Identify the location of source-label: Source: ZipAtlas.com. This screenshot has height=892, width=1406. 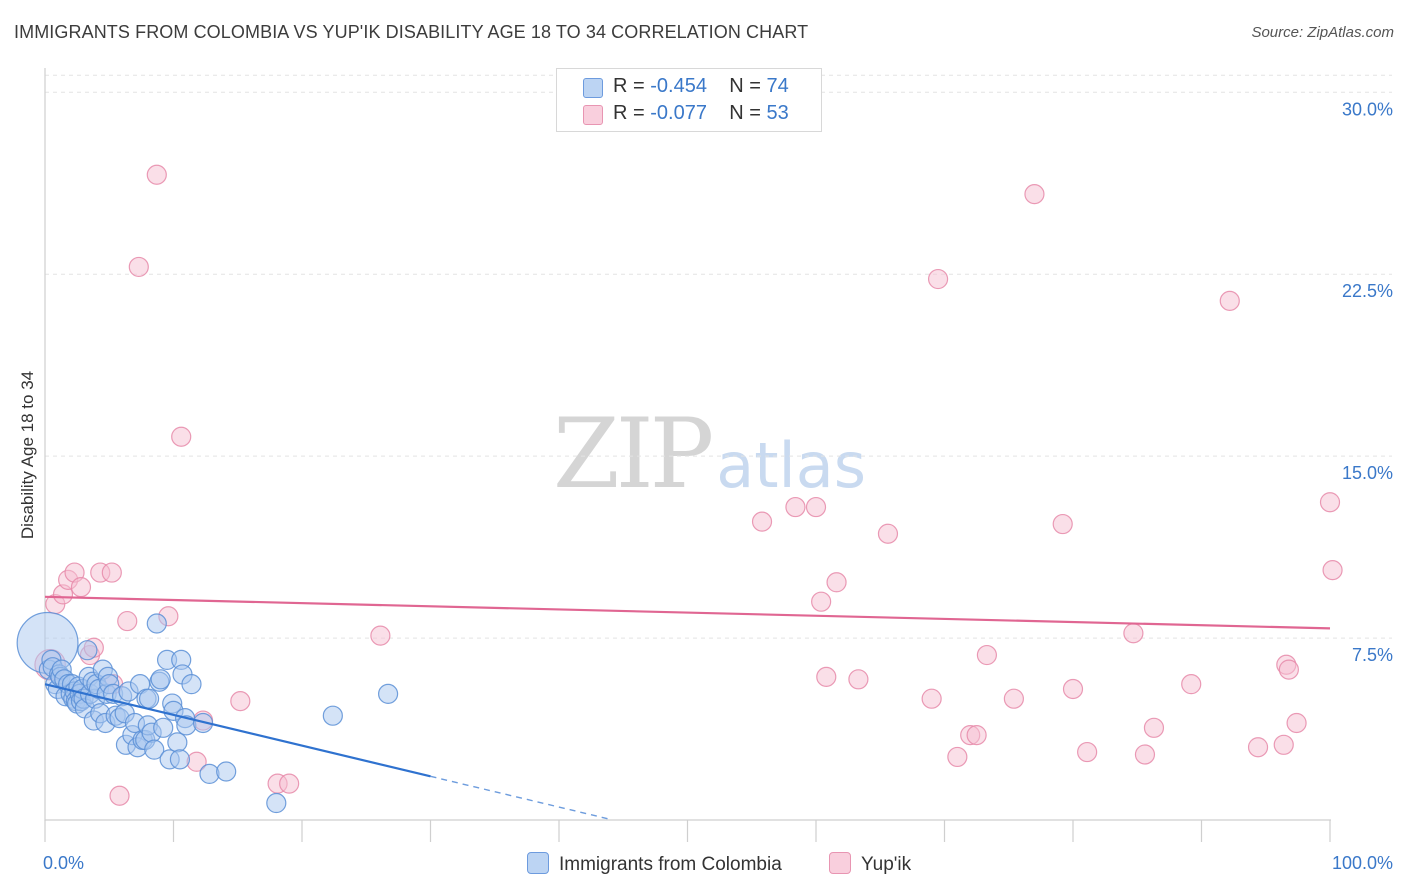
(1322, 32).